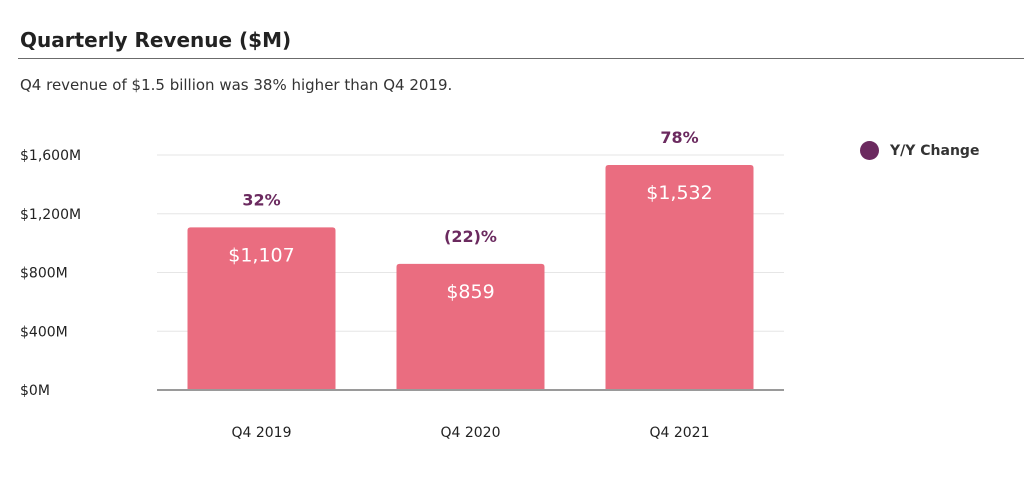  I want to click on y-tick-label: $0M, so click(35, 391).